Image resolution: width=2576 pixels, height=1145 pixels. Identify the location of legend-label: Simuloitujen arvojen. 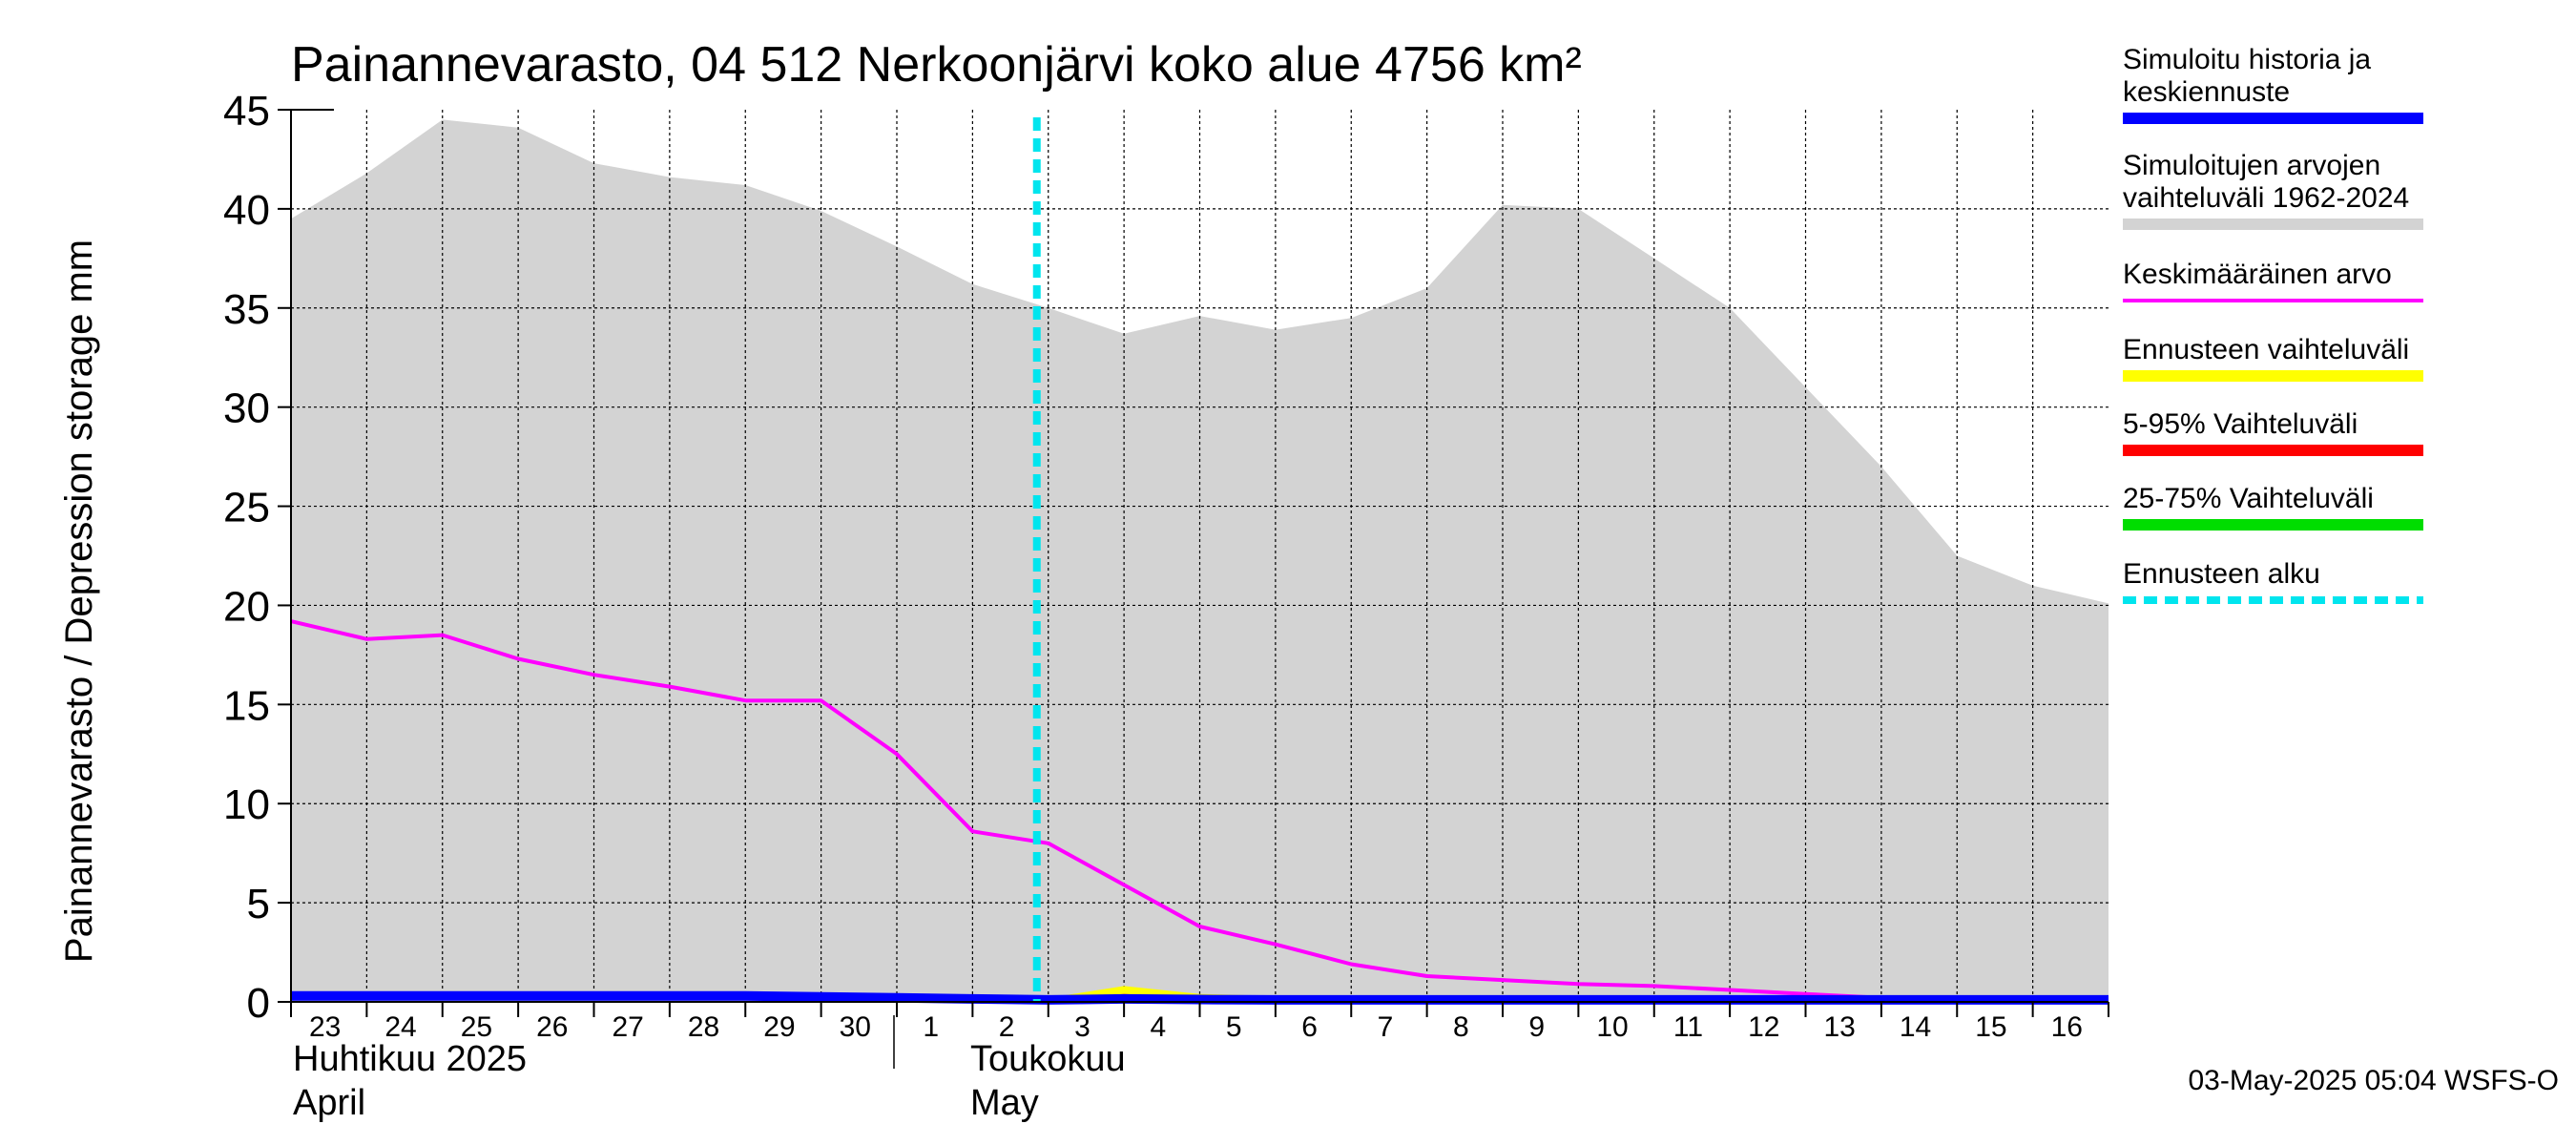
(2251, 165).